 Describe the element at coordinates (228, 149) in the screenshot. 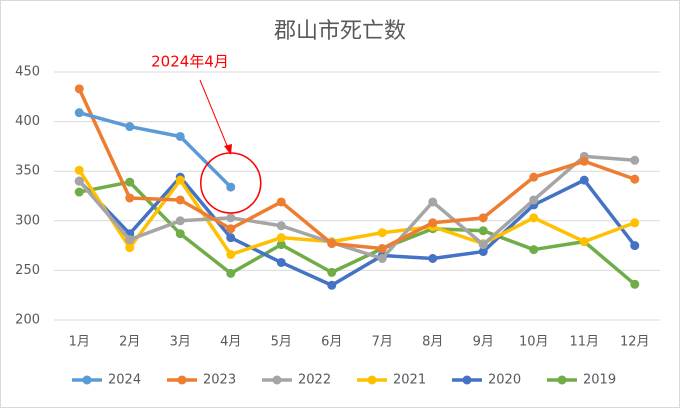

I see `annotation-arrowhead` at that location.